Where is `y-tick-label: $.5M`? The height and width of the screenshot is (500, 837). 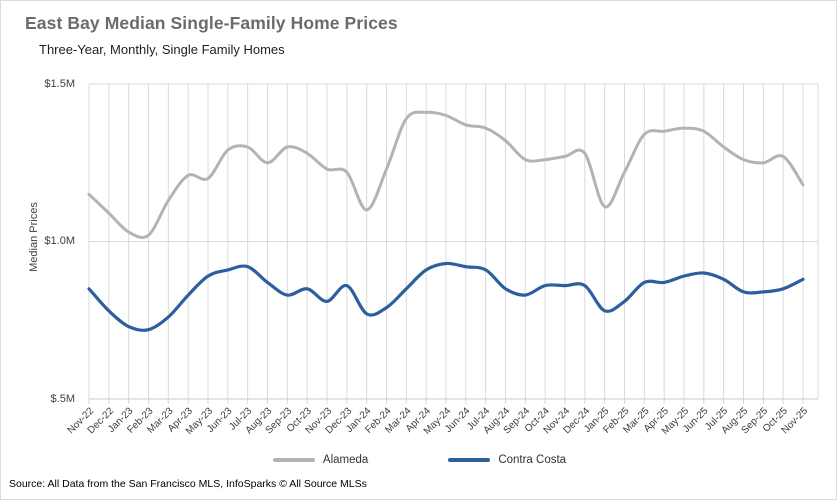 y-tick-label: $.5M is located at coordinates (62, 399).